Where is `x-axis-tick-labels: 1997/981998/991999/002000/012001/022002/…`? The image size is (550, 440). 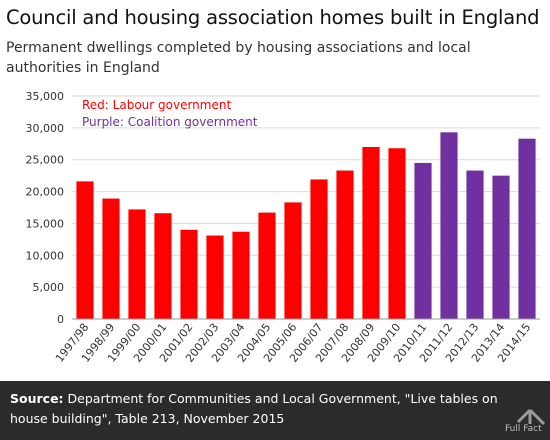 x-axis-tick-labels: 1997/981998/991999/002000/012001/022002/… is located at coordinates (293, 343).